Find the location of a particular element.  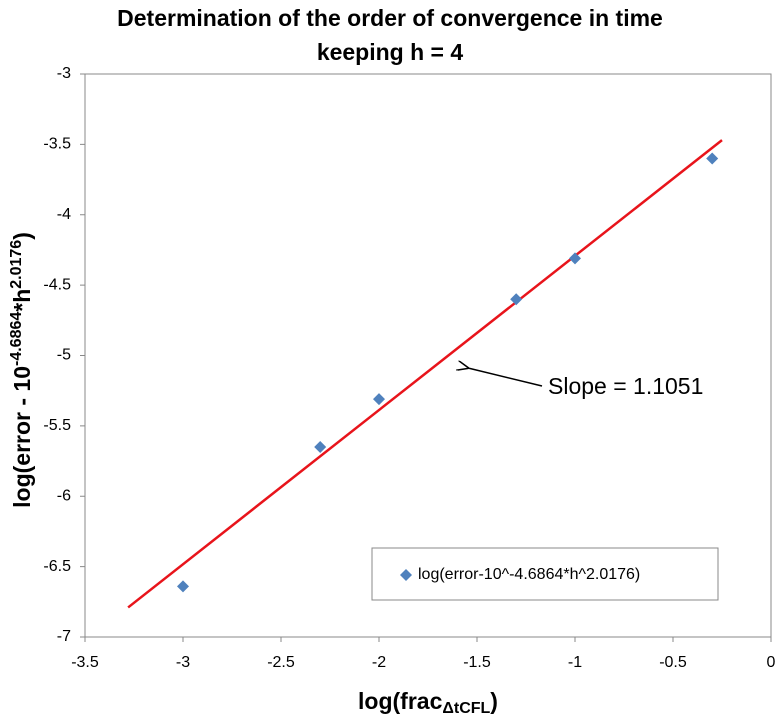

x-tick-label: -2.5 is located at coordinates (281, 662).